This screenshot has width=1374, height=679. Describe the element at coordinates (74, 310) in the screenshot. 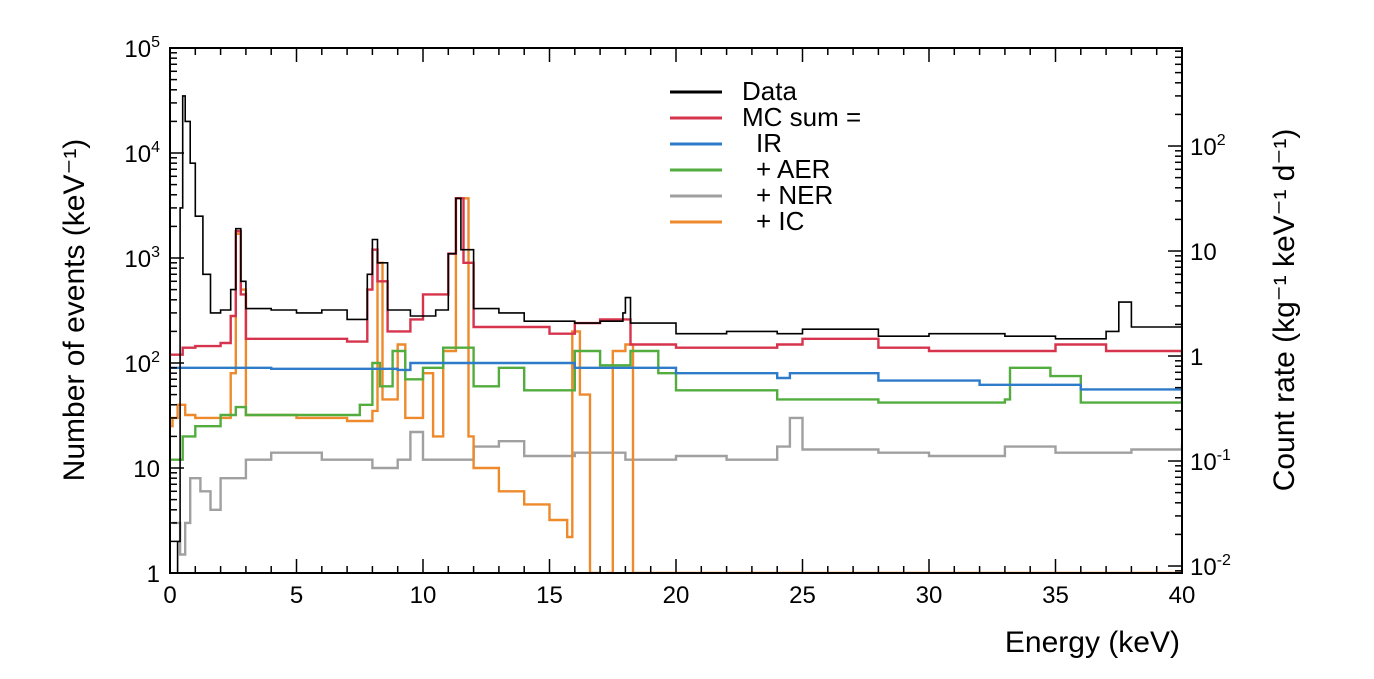

I see `y-axis-title: Number of events (keV⁻¹)` at that location.